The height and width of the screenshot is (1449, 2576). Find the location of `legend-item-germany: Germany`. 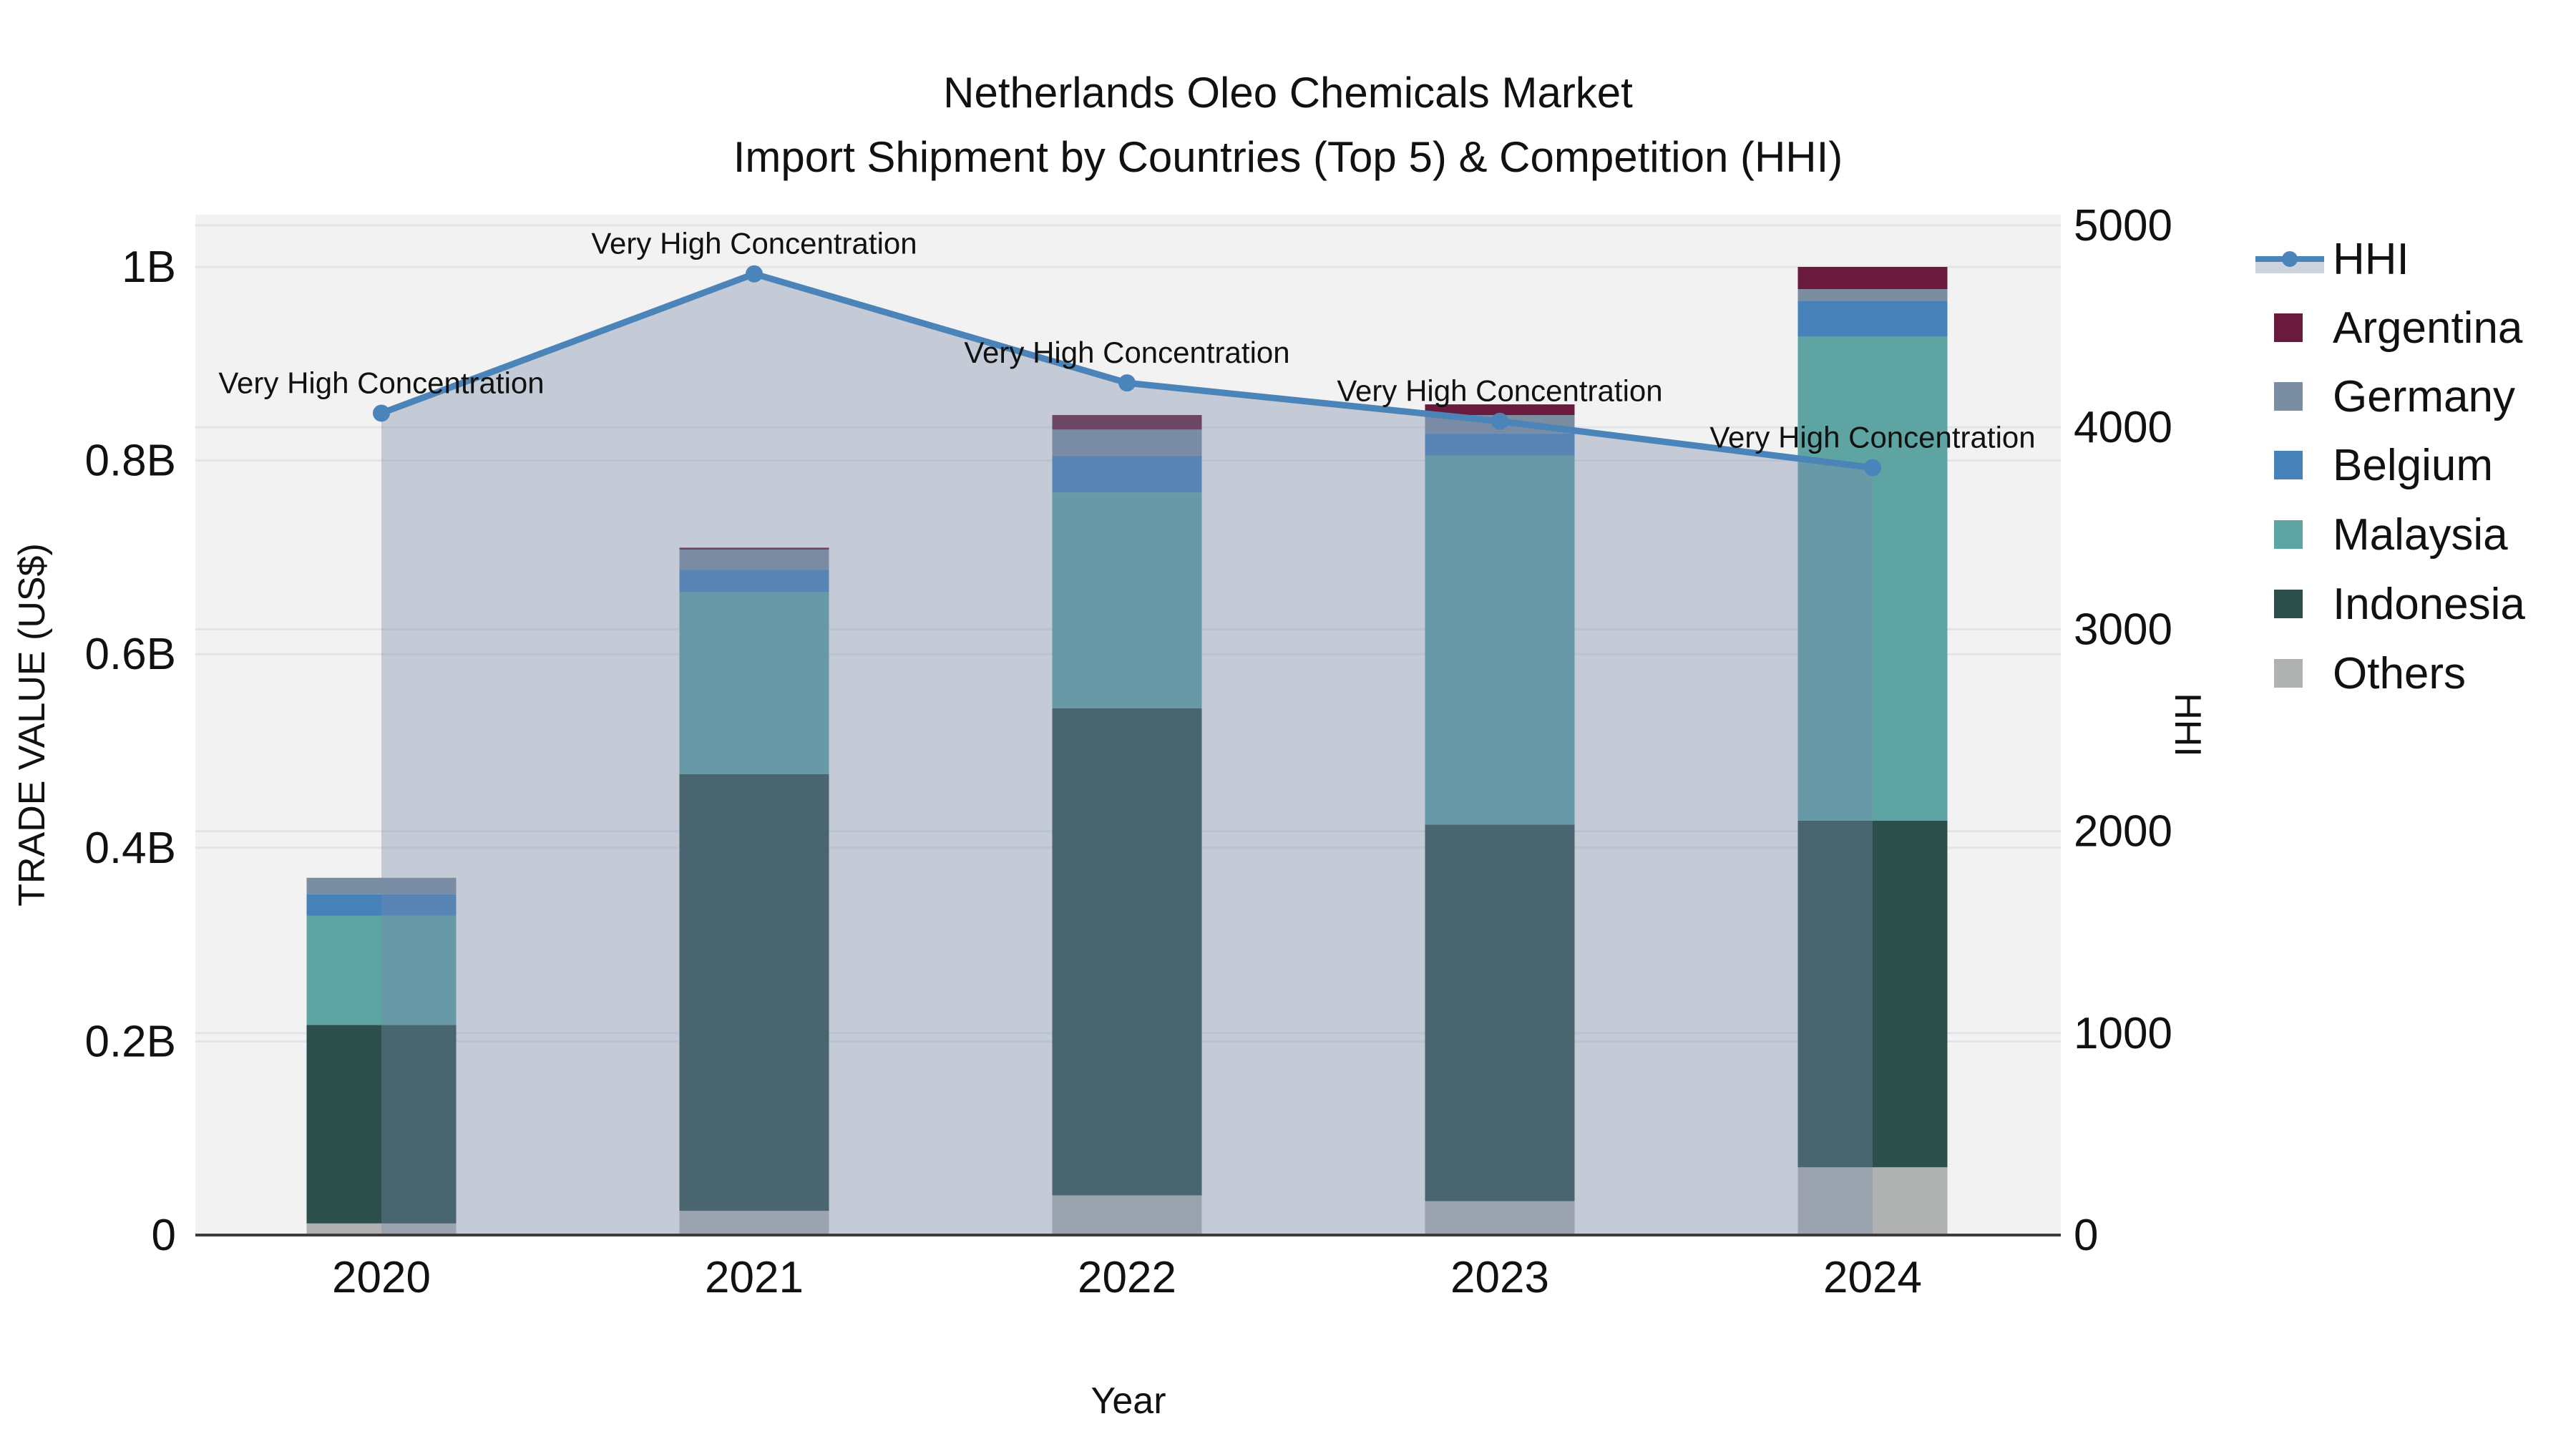

legend-item-germany: Germany is located at coordinates (2394, 396).